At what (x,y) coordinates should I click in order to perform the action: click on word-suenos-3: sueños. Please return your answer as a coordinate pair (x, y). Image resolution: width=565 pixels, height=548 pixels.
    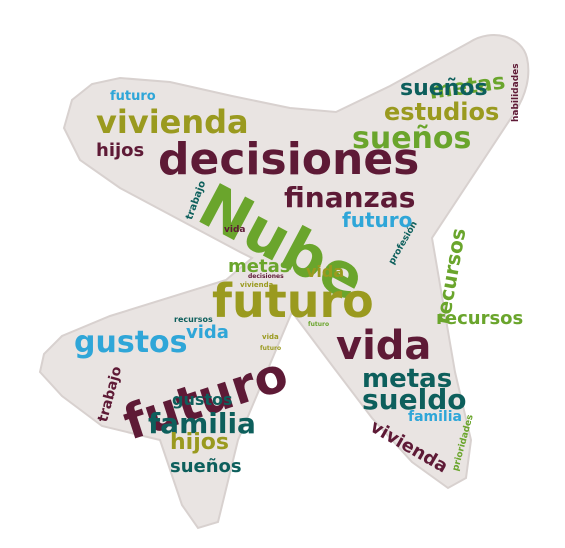
    Looking at the image, I should click on (206, 466).